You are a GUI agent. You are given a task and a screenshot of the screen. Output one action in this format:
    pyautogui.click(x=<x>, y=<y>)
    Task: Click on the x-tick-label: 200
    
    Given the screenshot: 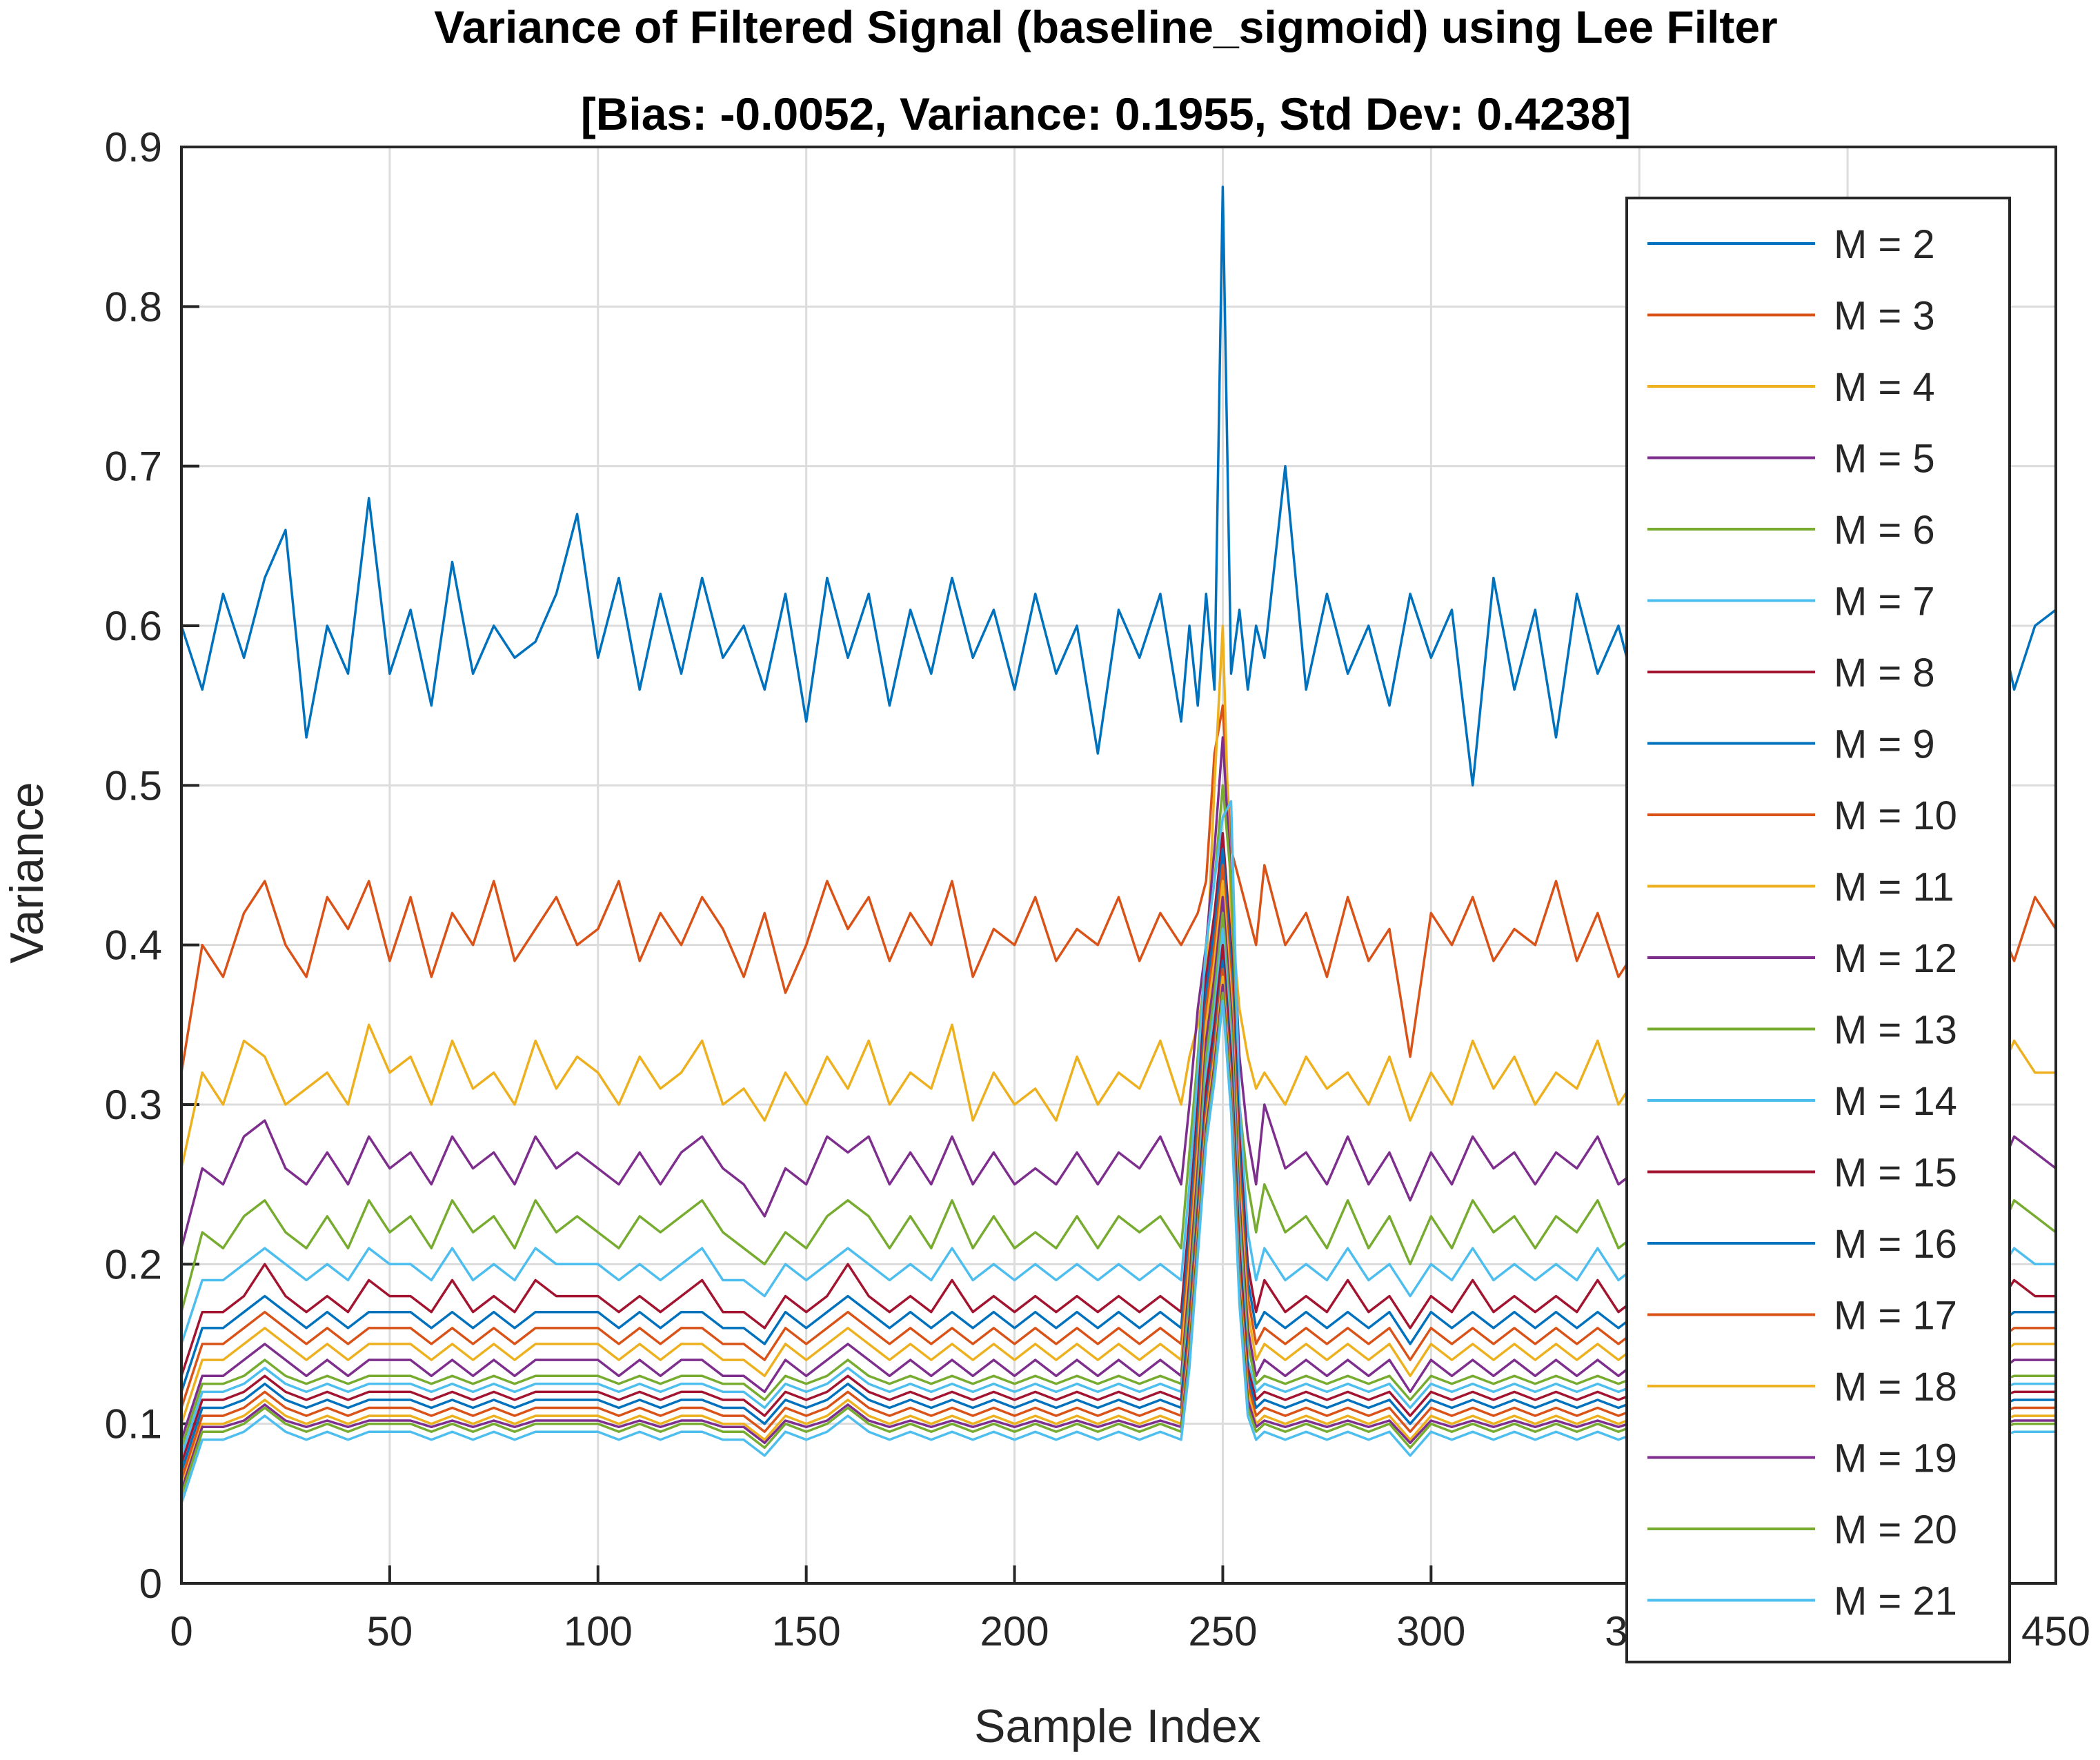 What is the action you would take?
    pyautogui.click(x=1014, y=1631)
    